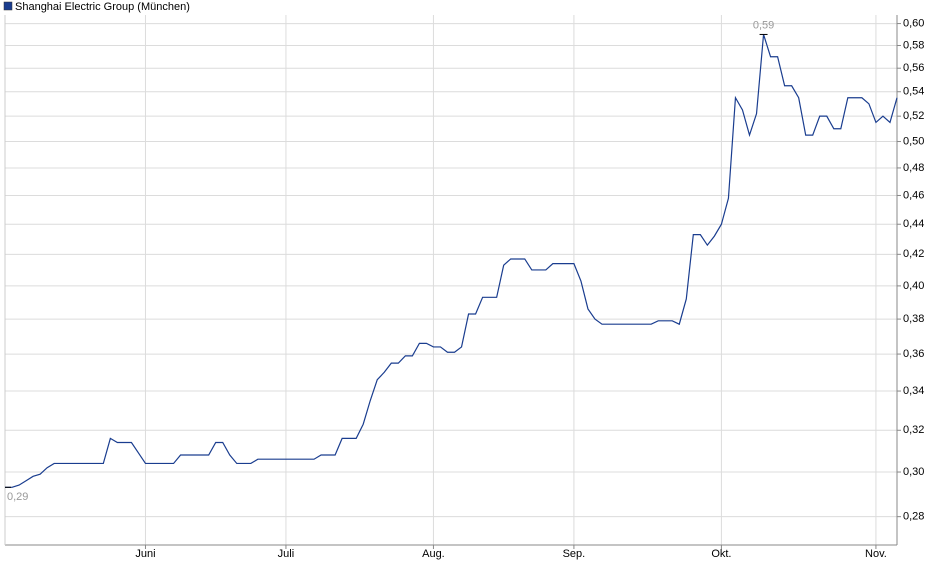 Image resolution: width=940 pixels, height=579 pixels. I want to click on y-tick-label: 0,52, so click(913, 116).